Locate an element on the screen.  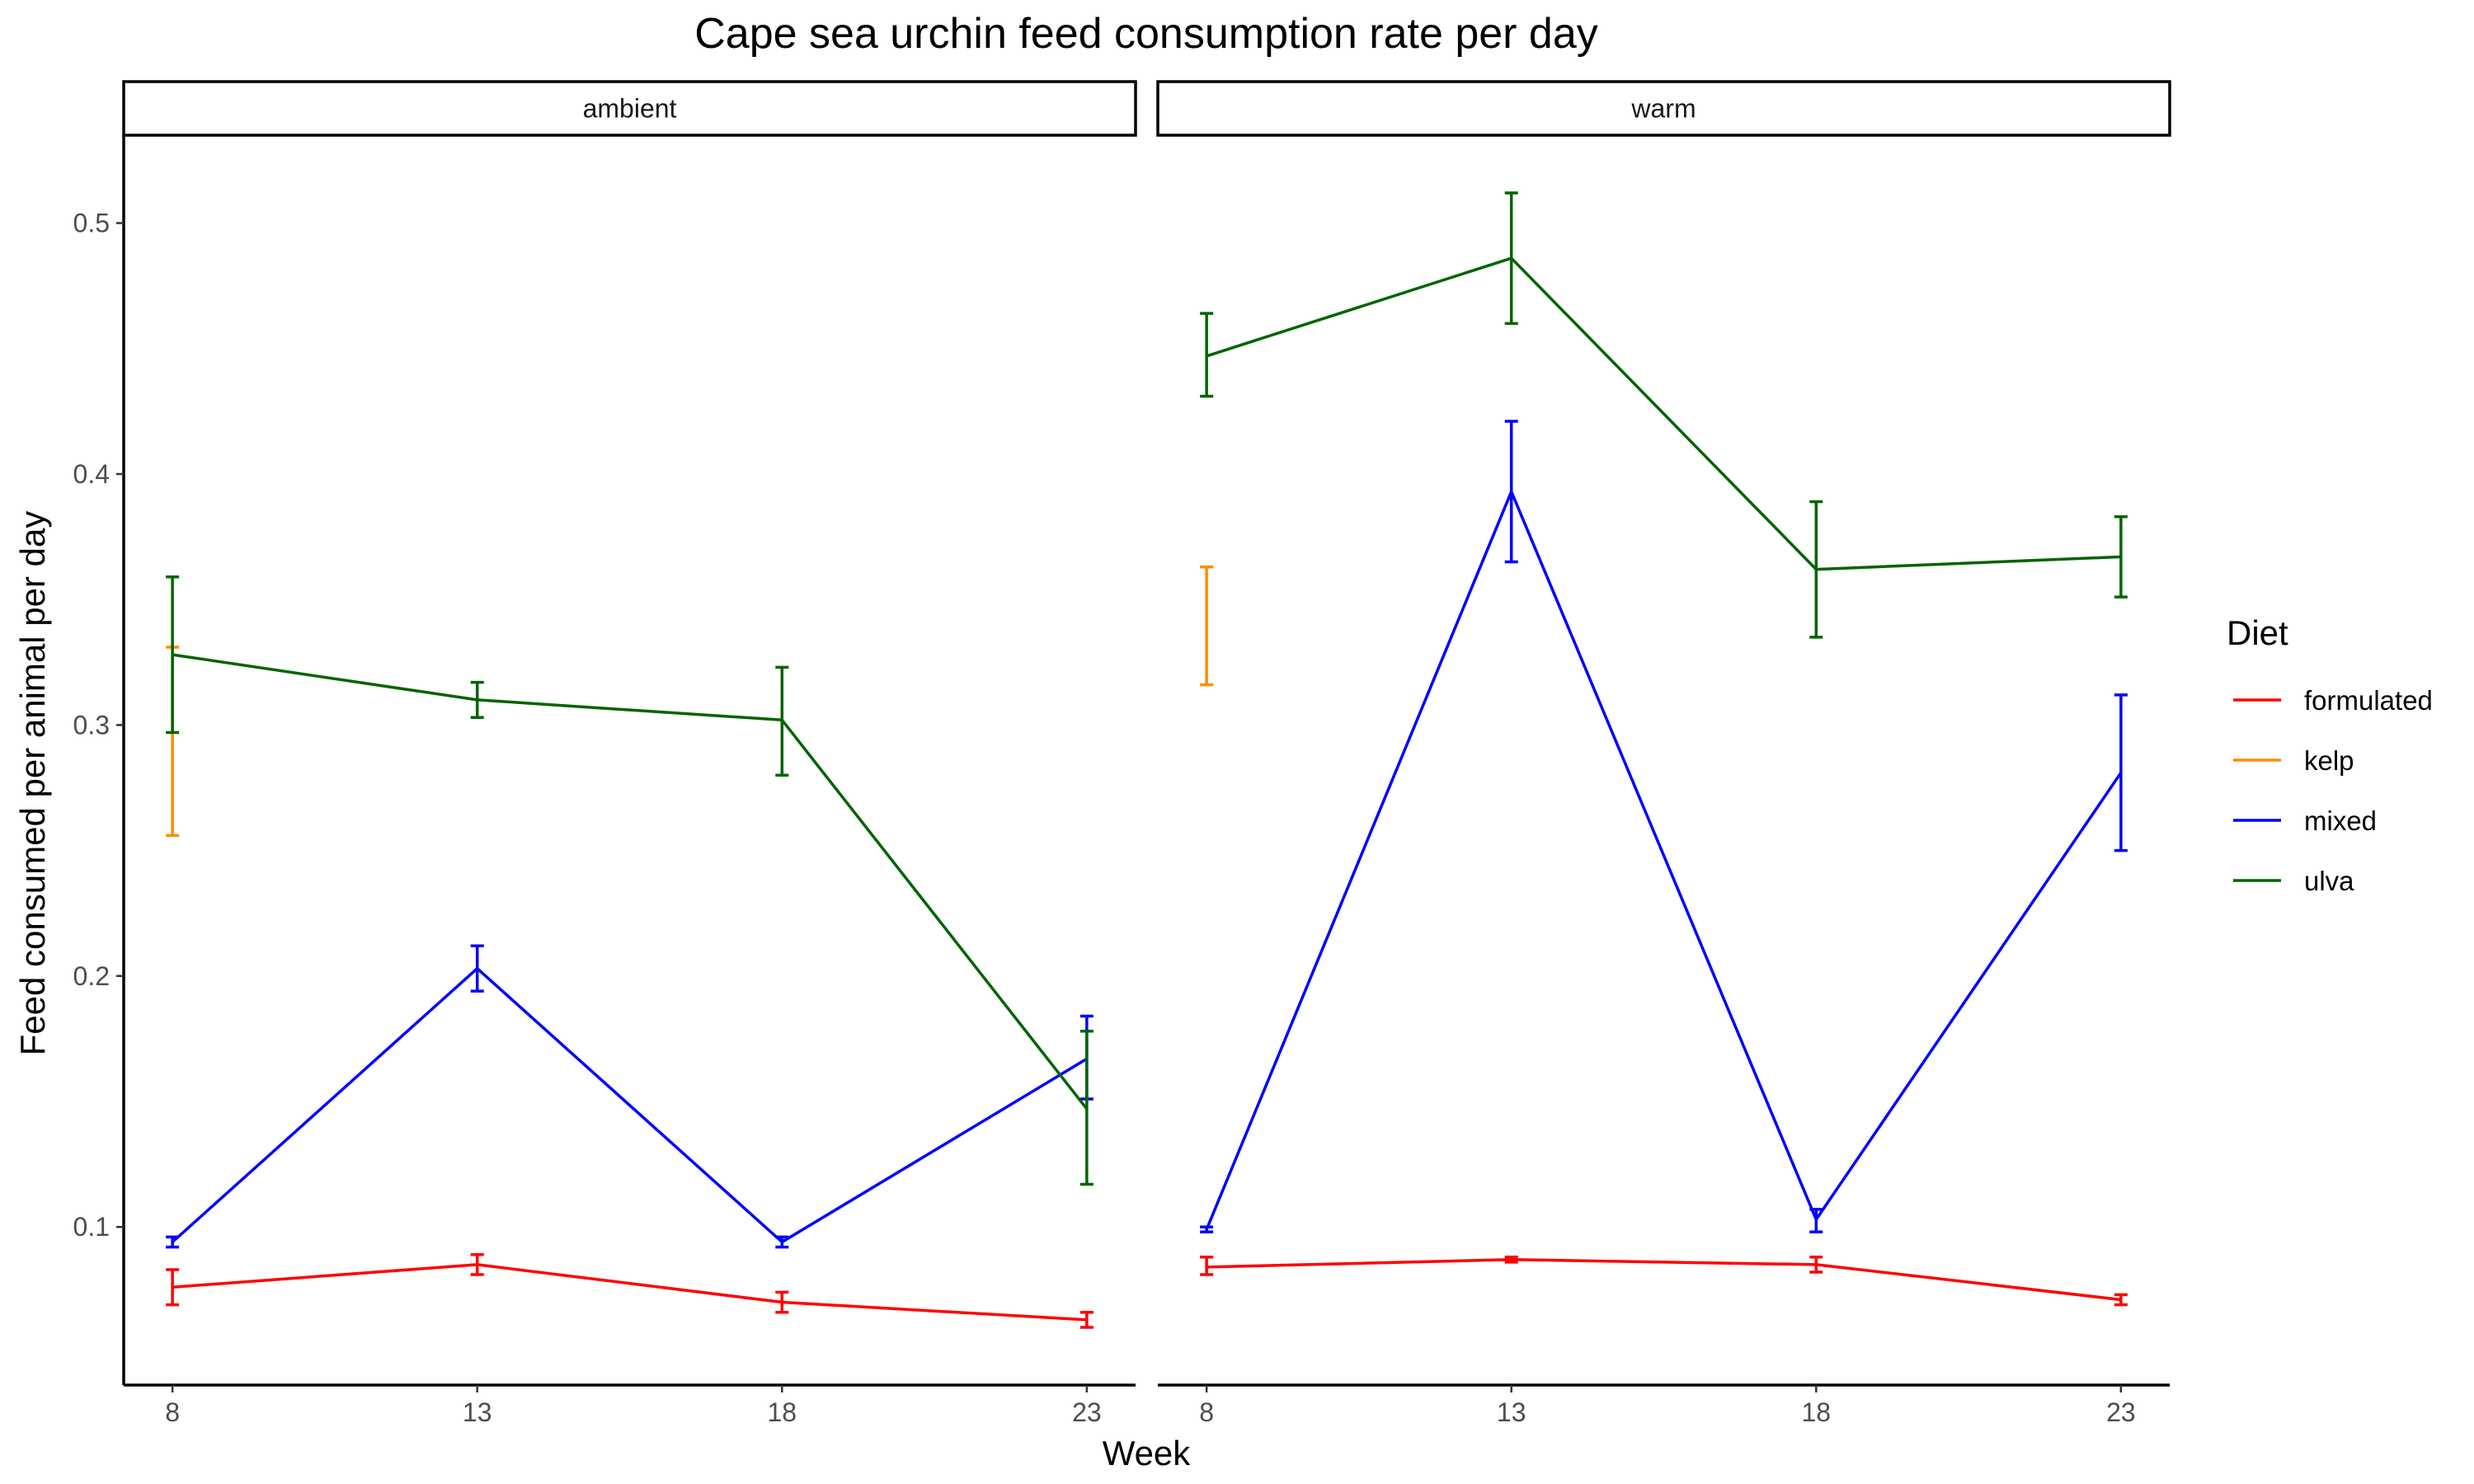
legend-entries: formulated kelp mixed ulva is located at coordinates (2333, 790).